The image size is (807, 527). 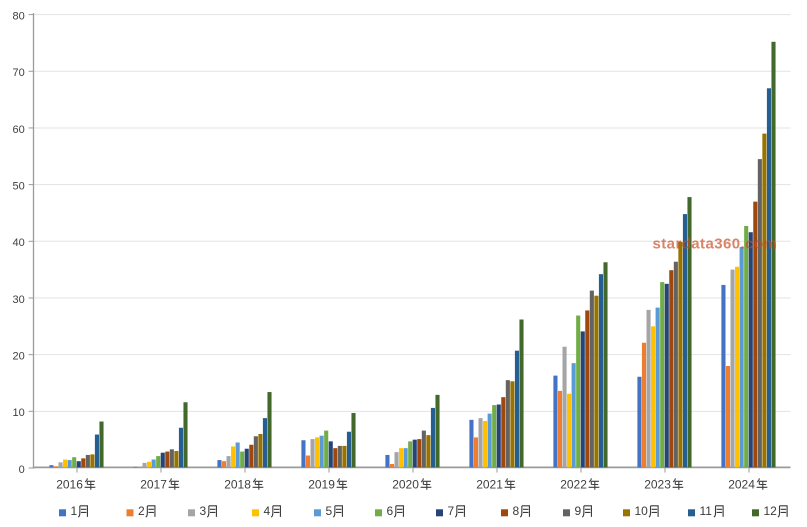 What do you see at coordinates (321, 485) in the screenshot?
I see `svg-text: 2019` at bounding box center [321, 485].